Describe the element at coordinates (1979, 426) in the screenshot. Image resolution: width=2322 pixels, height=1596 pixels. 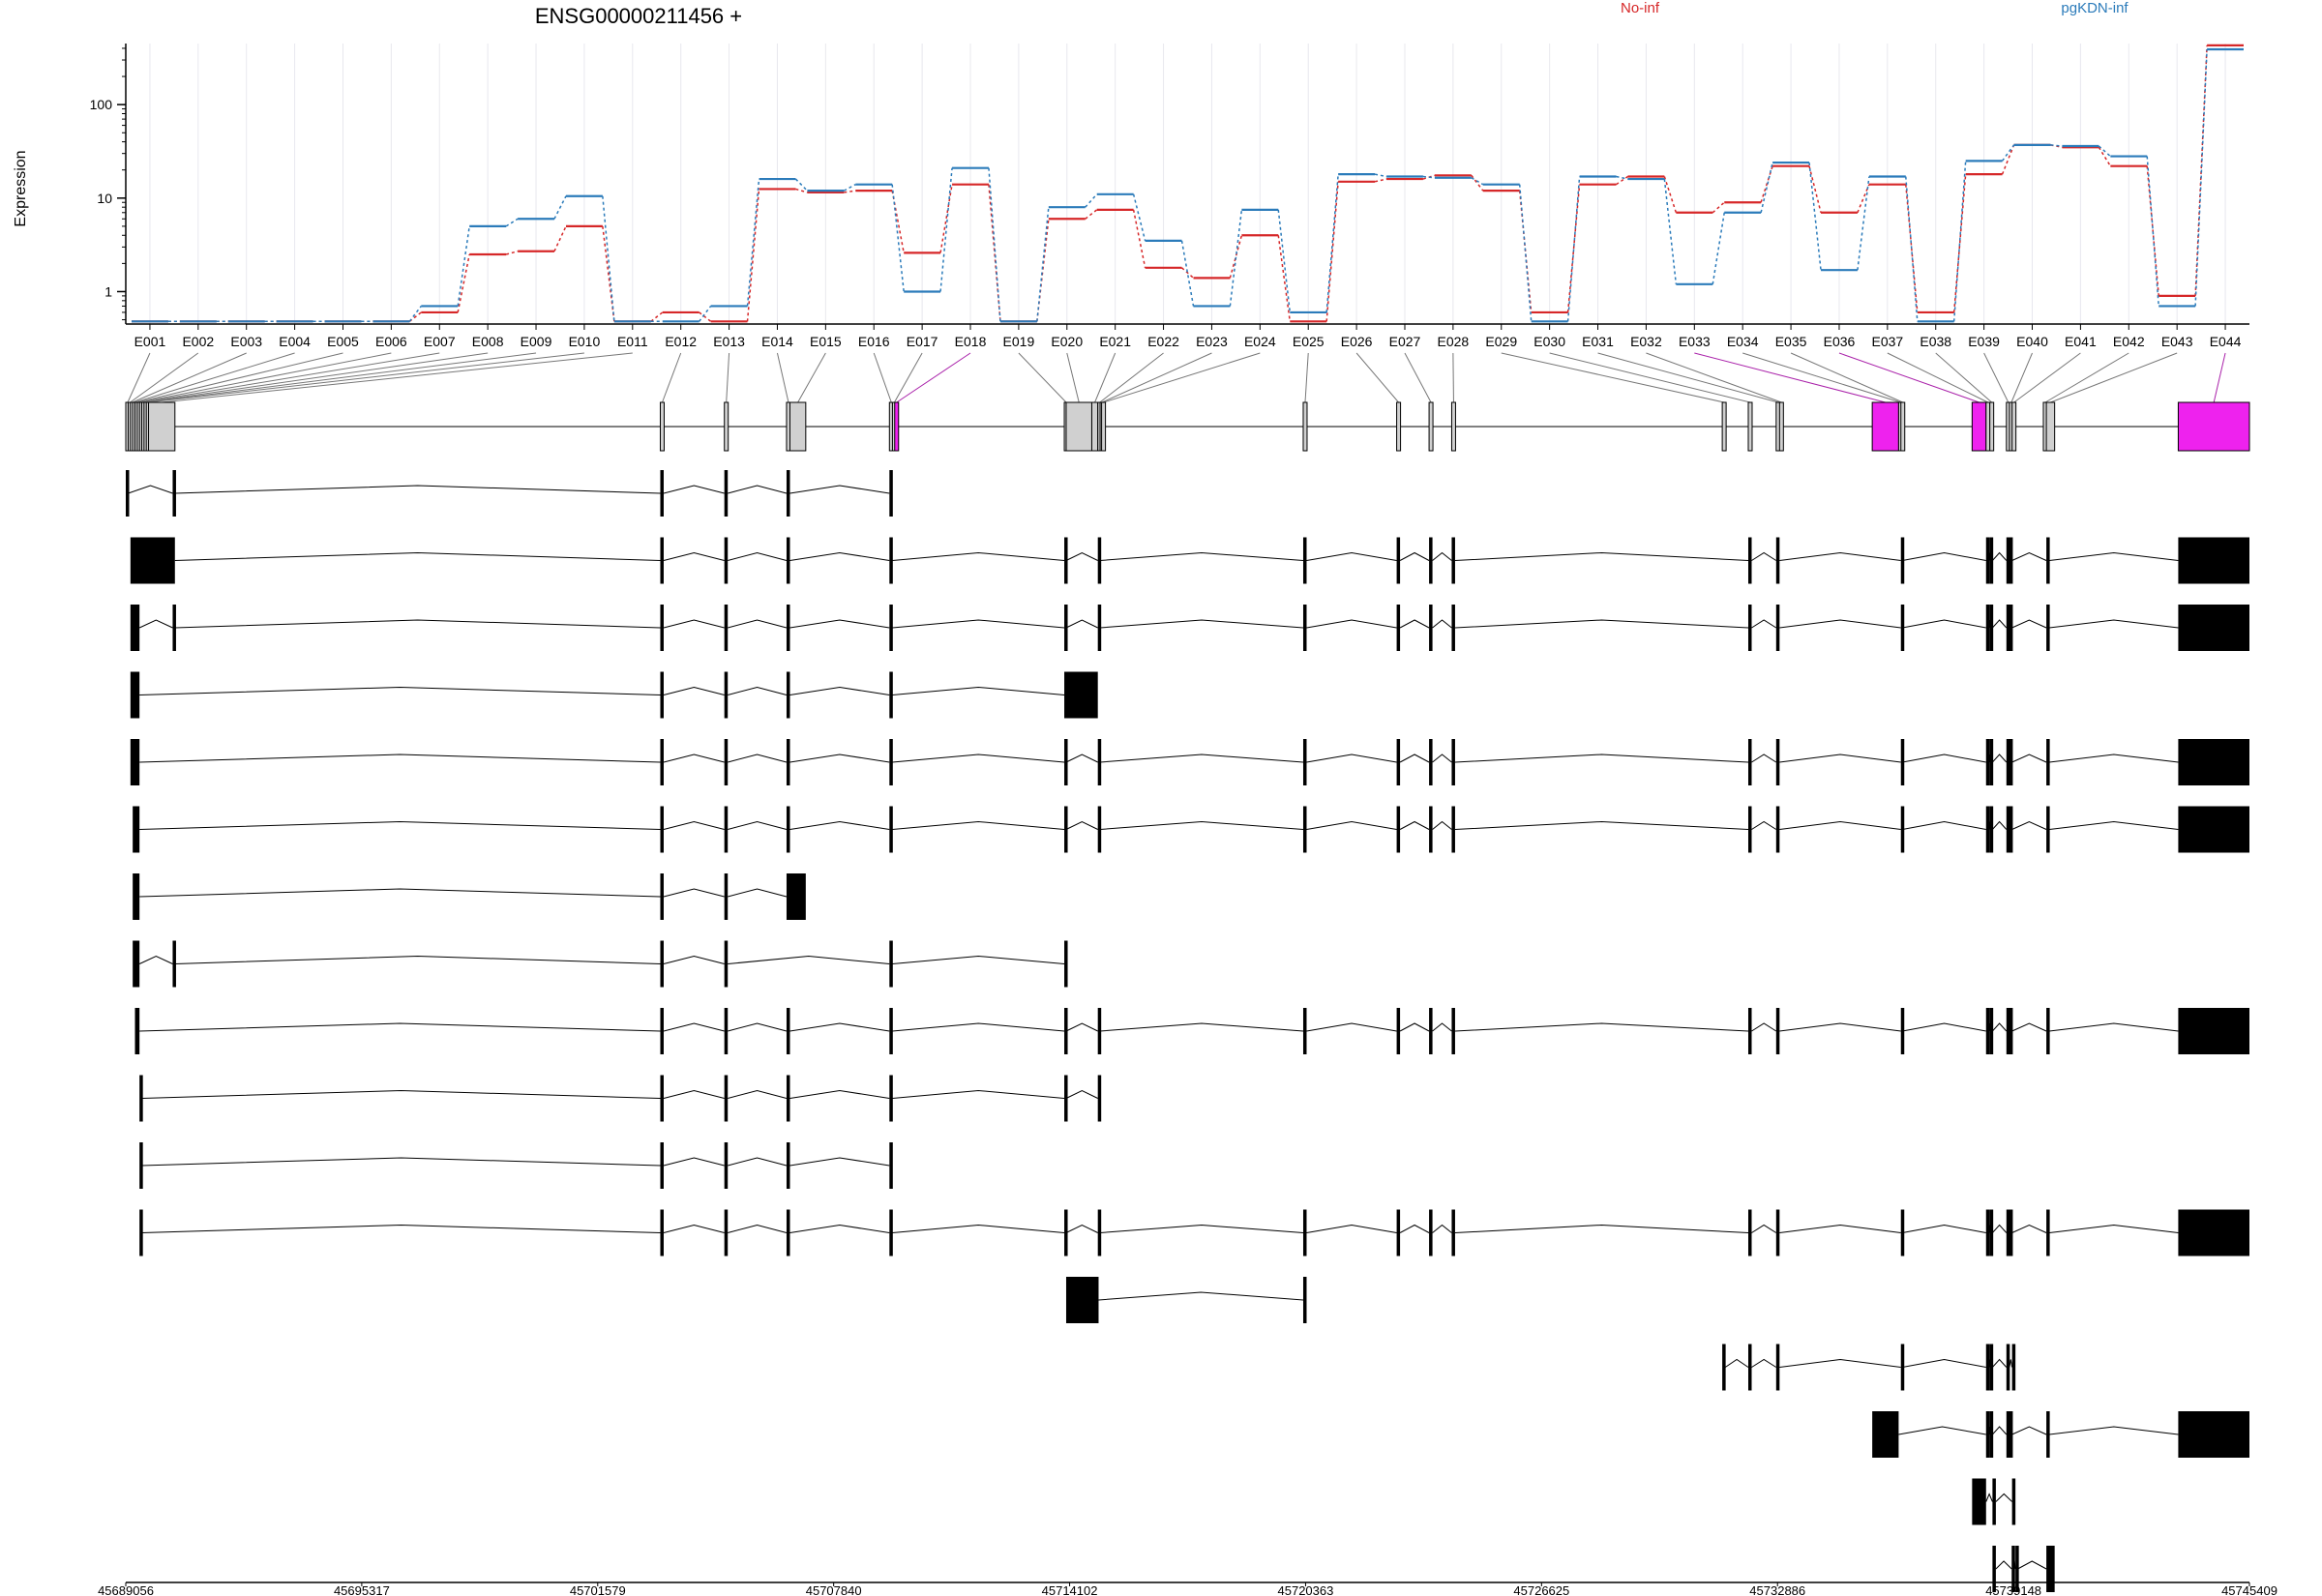
I see `exon-E036` at that location.